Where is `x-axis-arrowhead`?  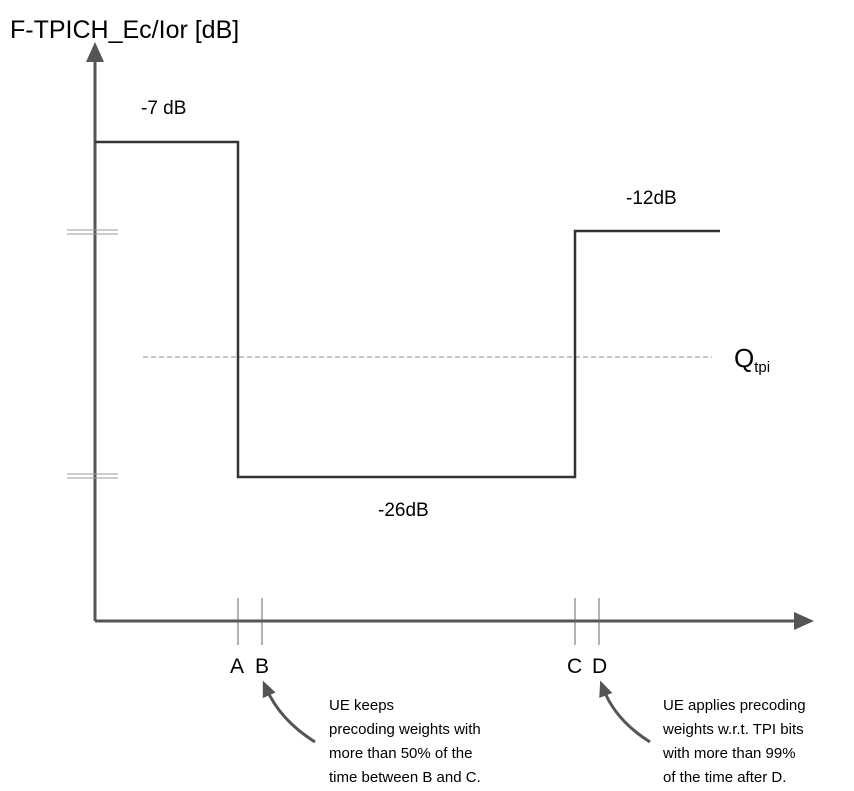
x-axis-arrowhead is located at coordinates (804, 621).